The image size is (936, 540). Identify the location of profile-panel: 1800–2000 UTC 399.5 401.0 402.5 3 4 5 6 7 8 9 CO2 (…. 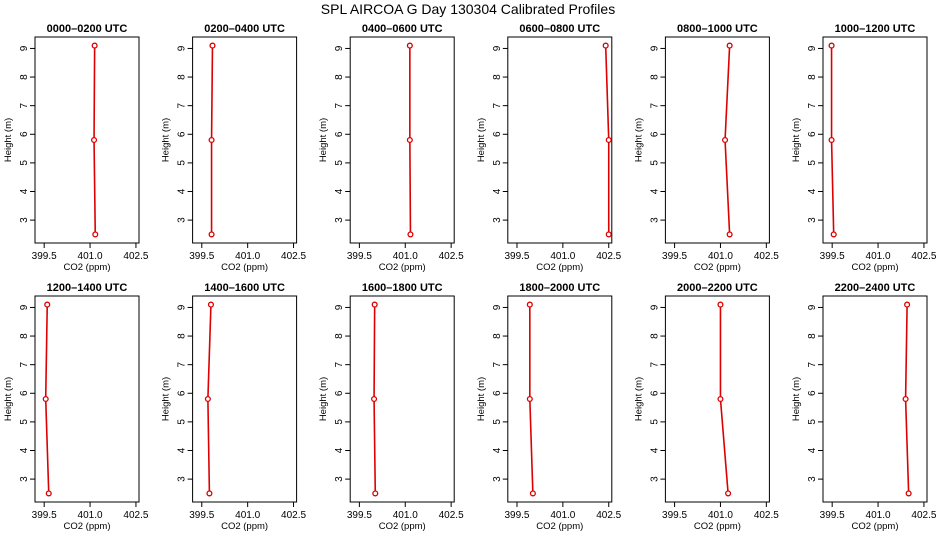
(549, 407).